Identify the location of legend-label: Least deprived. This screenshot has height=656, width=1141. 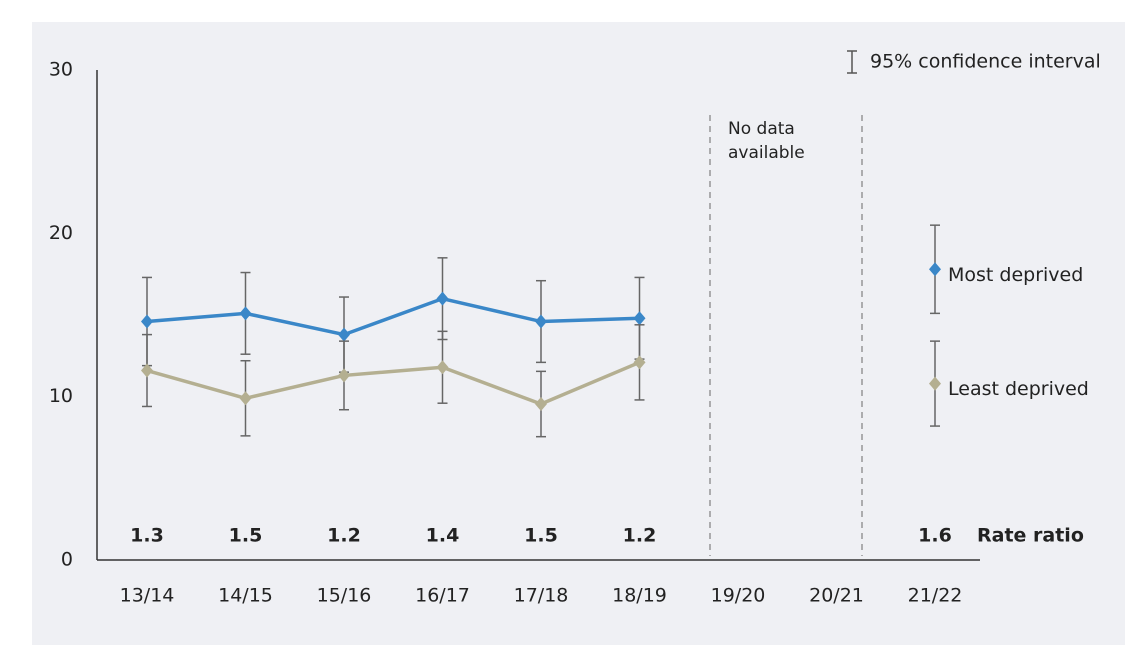
(1018, 389).